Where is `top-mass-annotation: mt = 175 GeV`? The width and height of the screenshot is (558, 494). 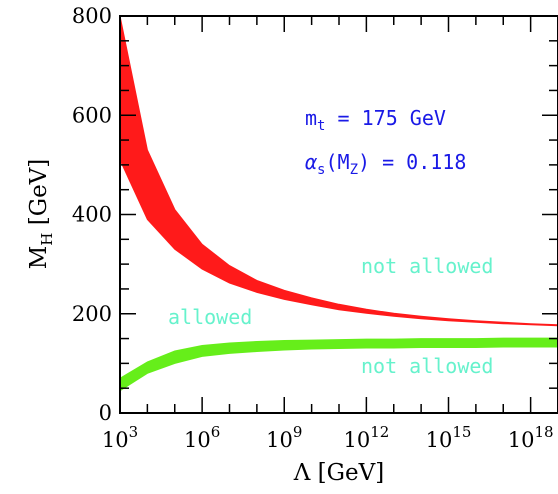 top-mass-annotation: mt = 175 GeV is located at coordinates (375, 120).